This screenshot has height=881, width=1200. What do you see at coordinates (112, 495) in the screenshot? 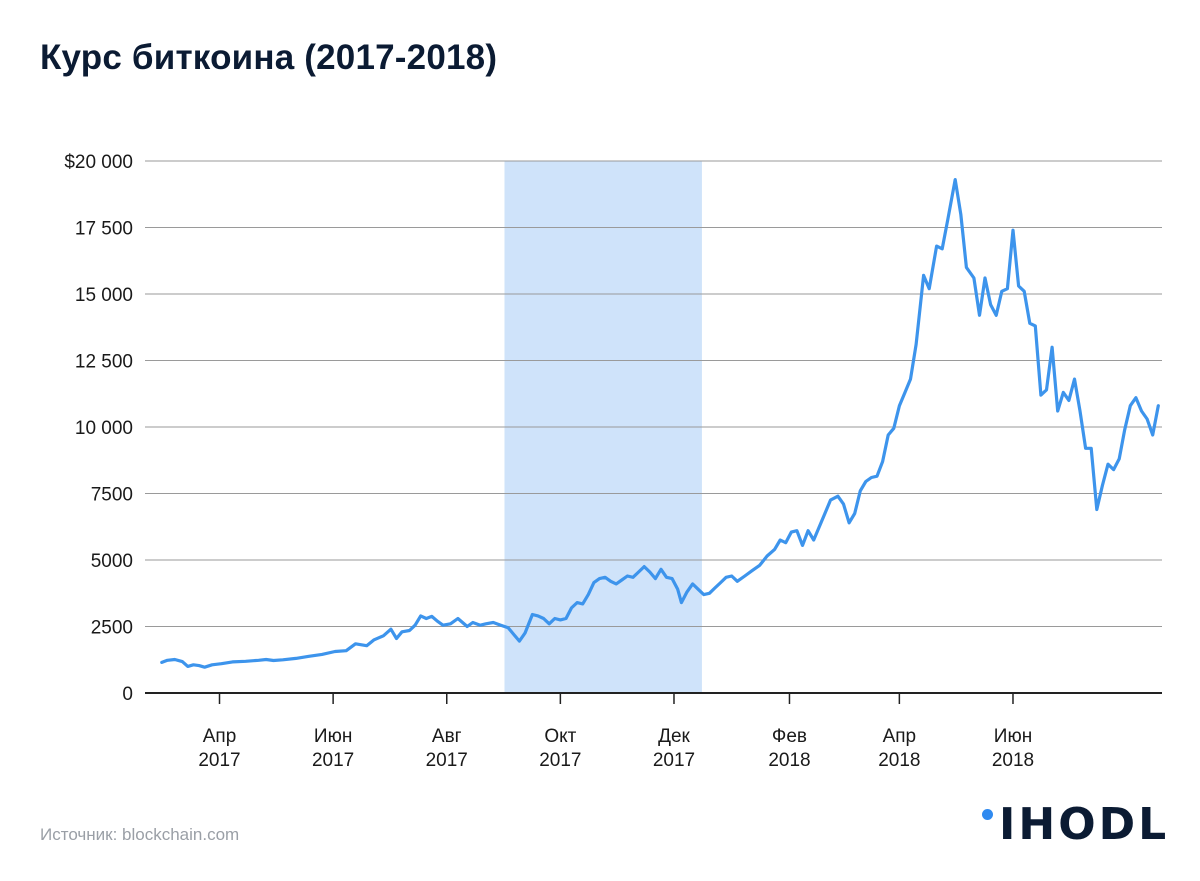
I see `y-tick-label: 7500` at bounding box center [112, 495].